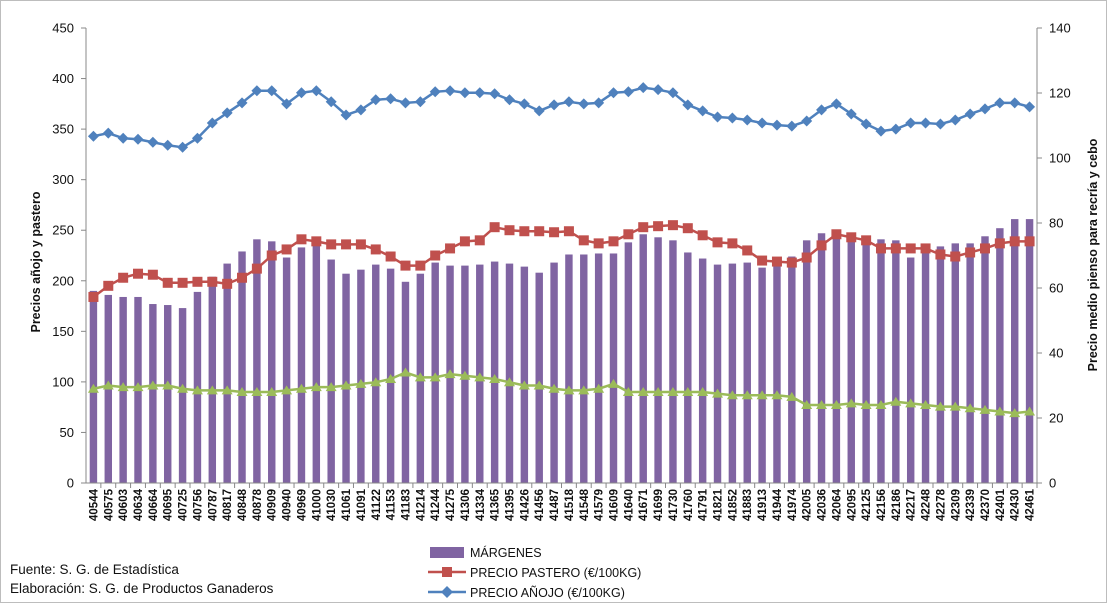 This screenshot has width=1107, height=603. Describe the element at coordinates (154, 504) in the screenshot. I see `x-tick-label: 40664` at that location.